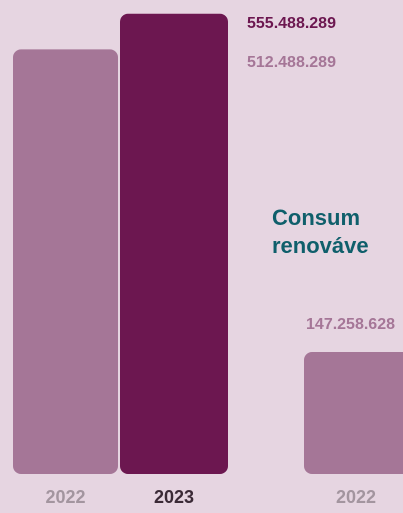 The height and width of the screenshot is (513, 403). What do you see at coordinates (291, 23) in the screenshot?
I see `value-label: 555.488.289` at bounding box center [291, 23].